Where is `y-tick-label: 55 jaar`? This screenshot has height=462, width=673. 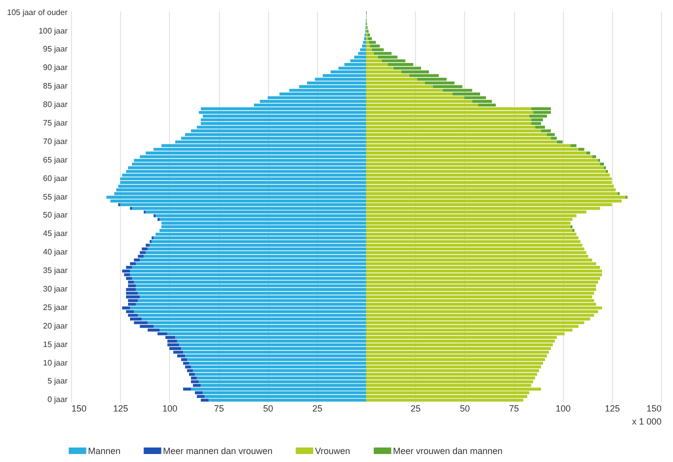
y-tick-label: 55 jaar is located at coordinates (55, 197).